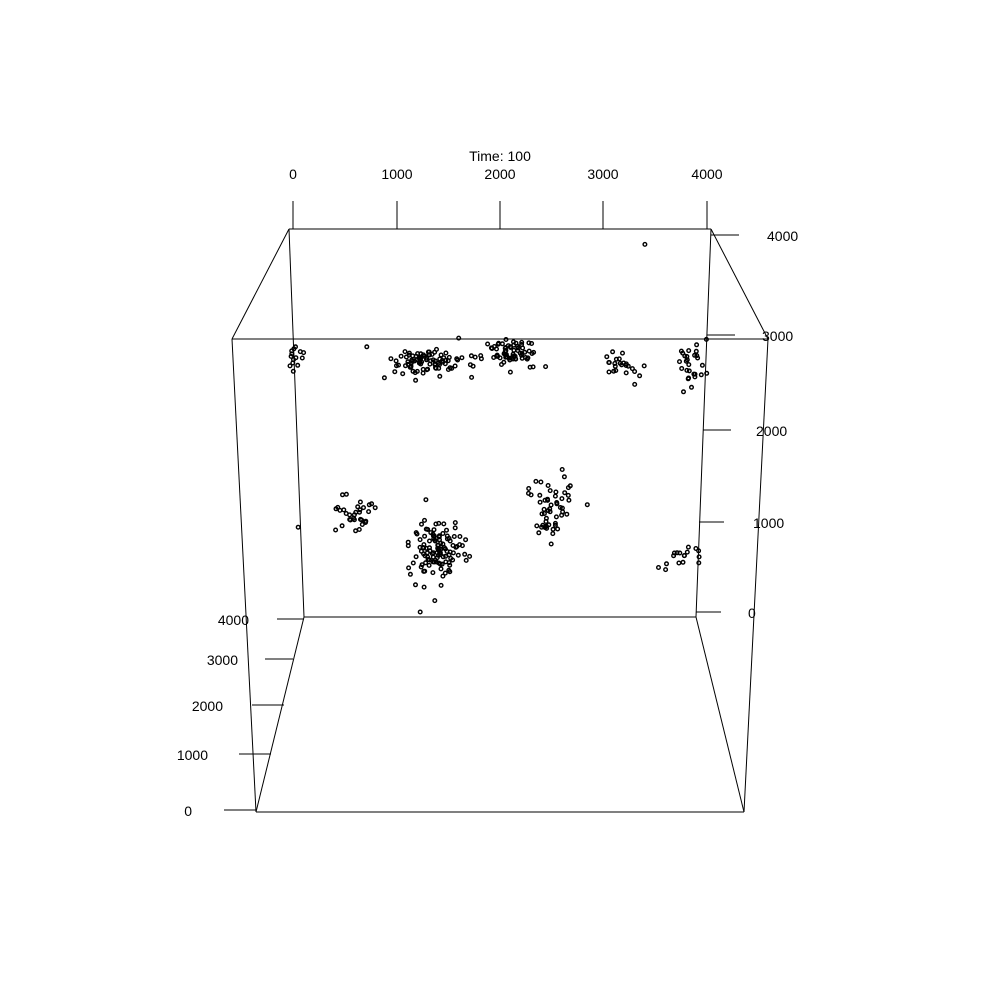 The height and width of the screenshot is (1000, 1000). Describe the element at coordinates (777, 336) in the screenshot. I see `z-tick-label: 3000` at that location.